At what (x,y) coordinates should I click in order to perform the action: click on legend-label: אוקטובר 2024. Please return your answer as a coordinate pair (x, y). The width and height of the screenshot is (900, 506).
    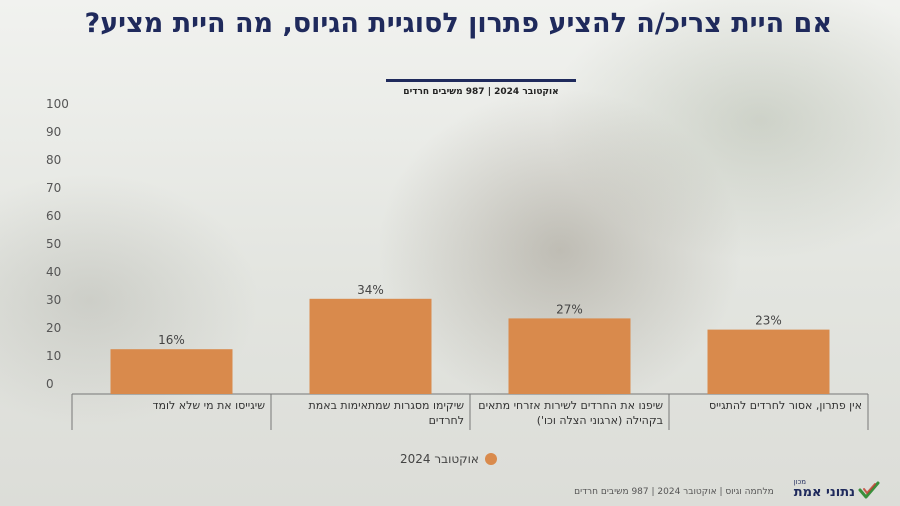
    Looking at the image, I should click on (439, 459).